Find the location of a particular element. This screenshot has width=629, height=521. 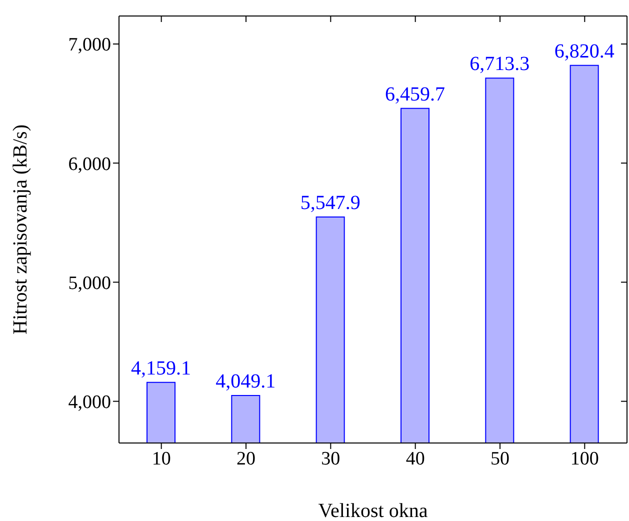

x-tick-label: 100 is located at coordinates (584, 459).